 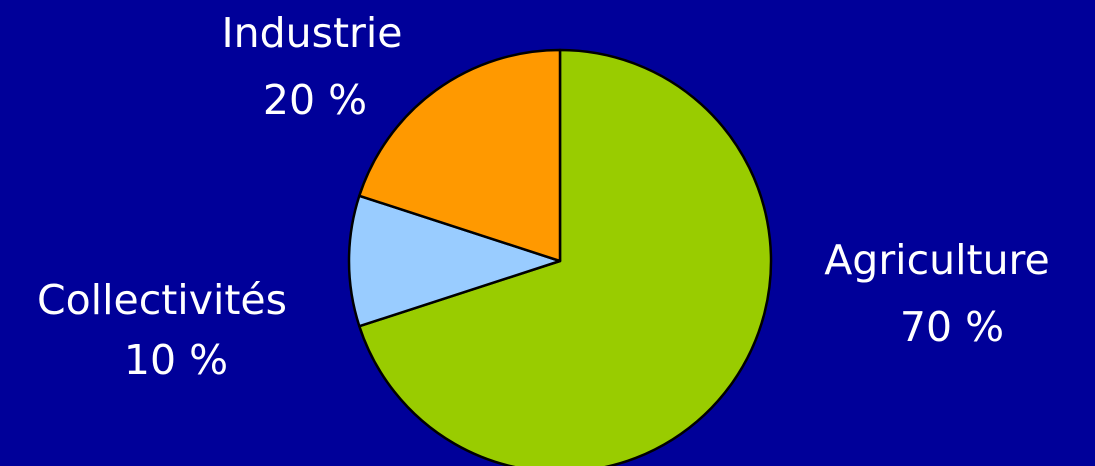 I want to click on collectivites-value-label: 10 %, so click(x=176, y=360).